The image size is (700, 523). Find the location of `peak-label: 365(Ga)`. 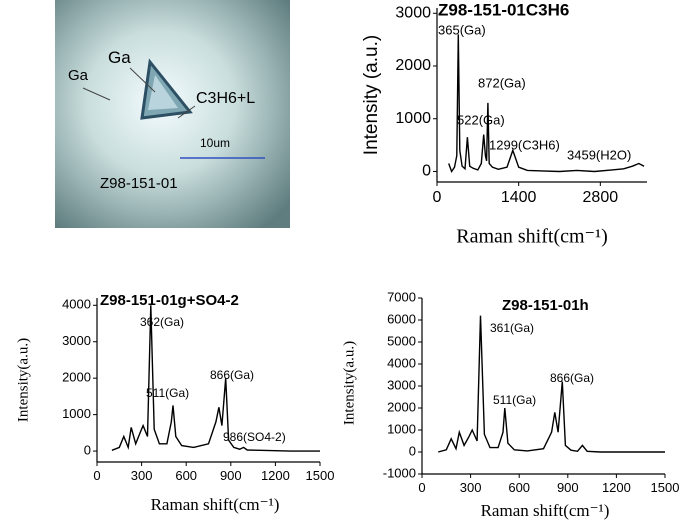

peak-label: 365(Ga) is located at coordinates (462, 29).